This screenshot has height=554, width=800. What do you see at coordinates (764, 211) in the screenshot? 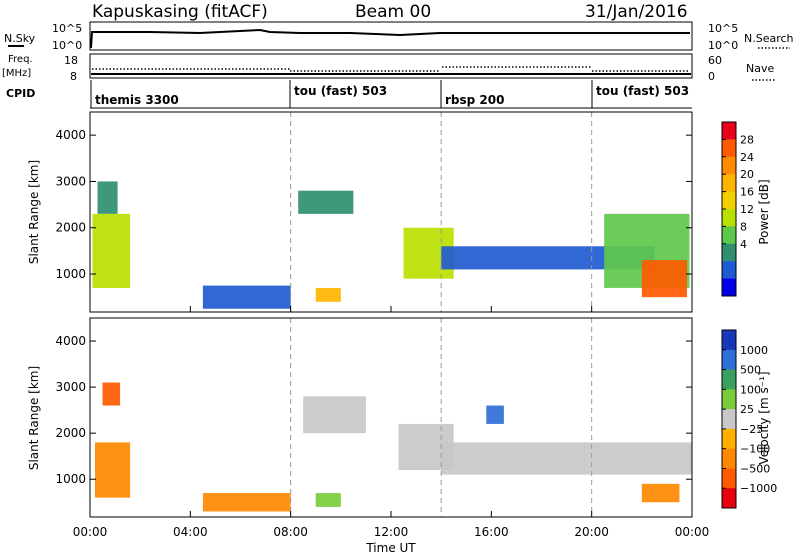
I see `power-colorbar-label: Power [dB]` at bounding box center [764, 211].